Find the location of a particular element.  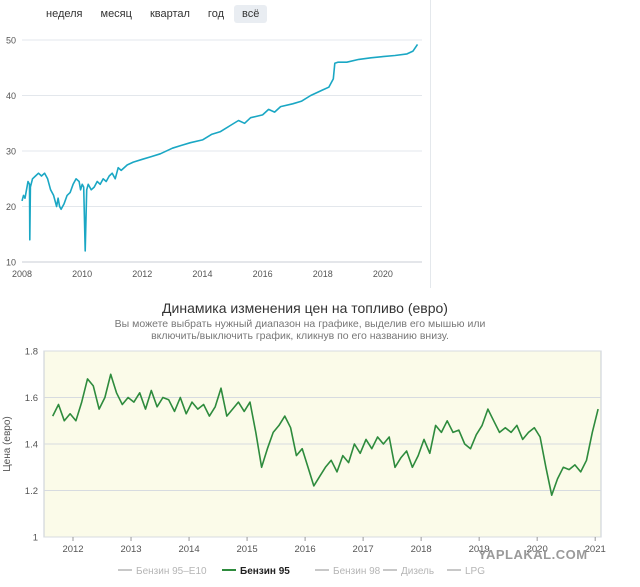

y-tick-label: 50 is located at coordinates (11, 41).